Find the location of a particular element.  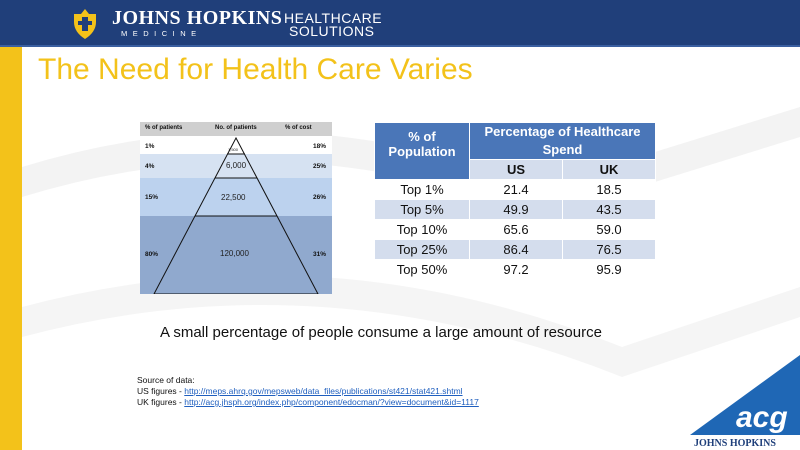

row-label: Top 25% is located at coordinates (422, 249).